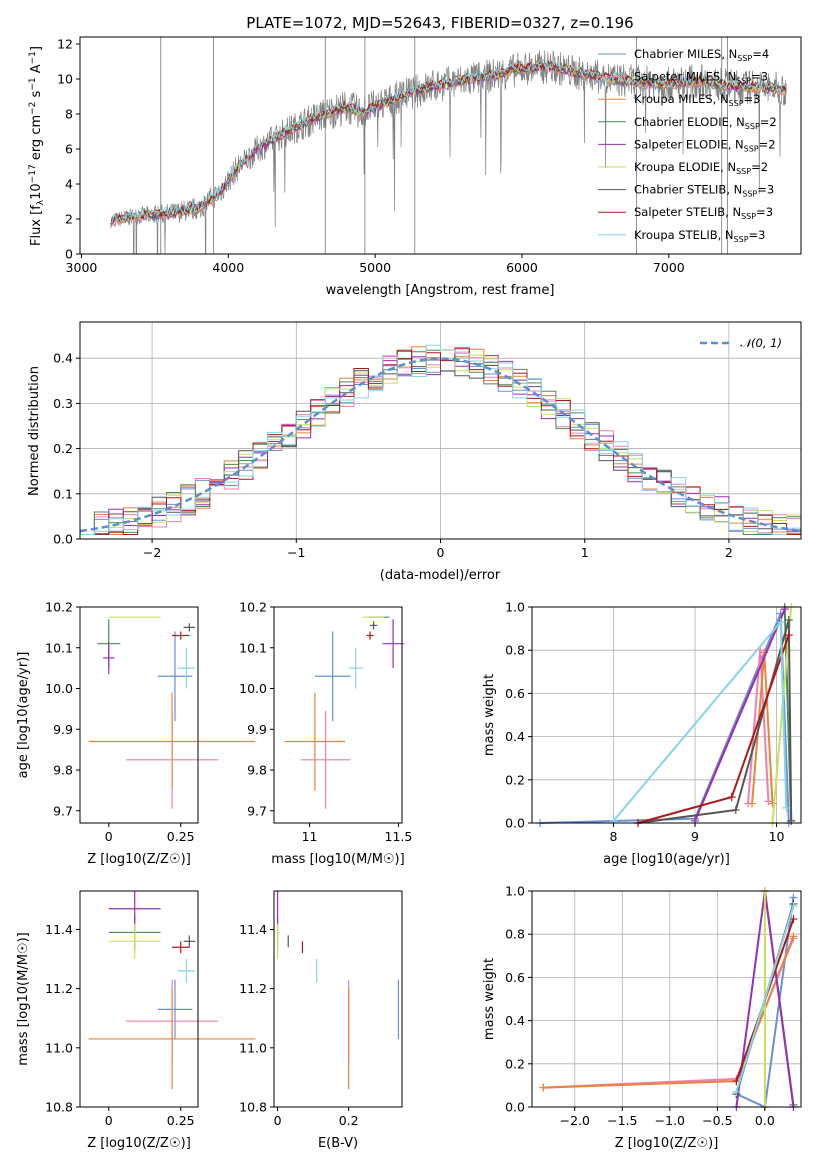 The width and height of the screenshot is (819, 1170). What do you see at coordinates (448, 142) in the screenshot?
I see `model-spectrum` at bounding box center [448, 142].